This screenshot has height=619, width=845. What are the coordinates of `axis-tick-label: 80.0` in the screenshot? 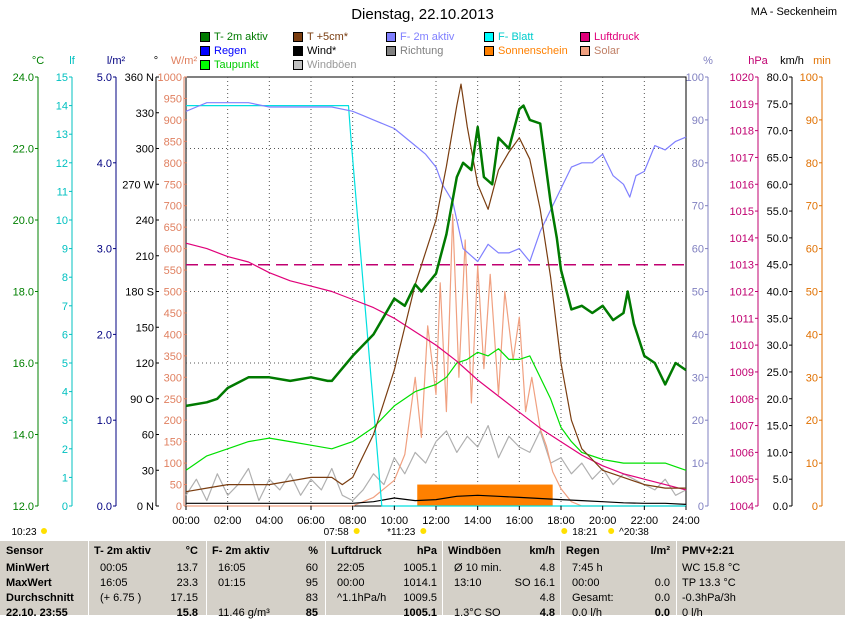 It's located at (777, 78).